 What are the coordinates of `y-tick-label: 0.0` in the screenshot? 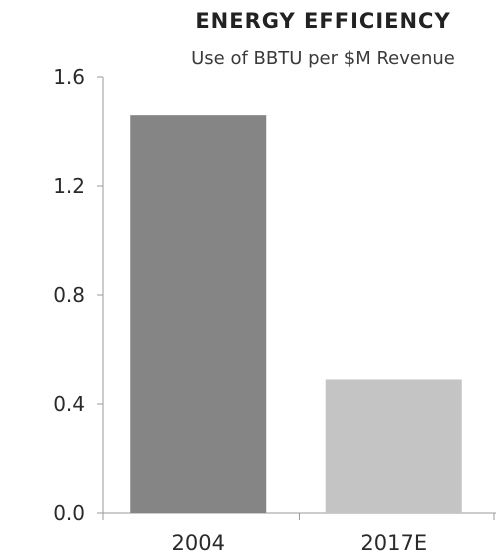 It's located at (69, 513).